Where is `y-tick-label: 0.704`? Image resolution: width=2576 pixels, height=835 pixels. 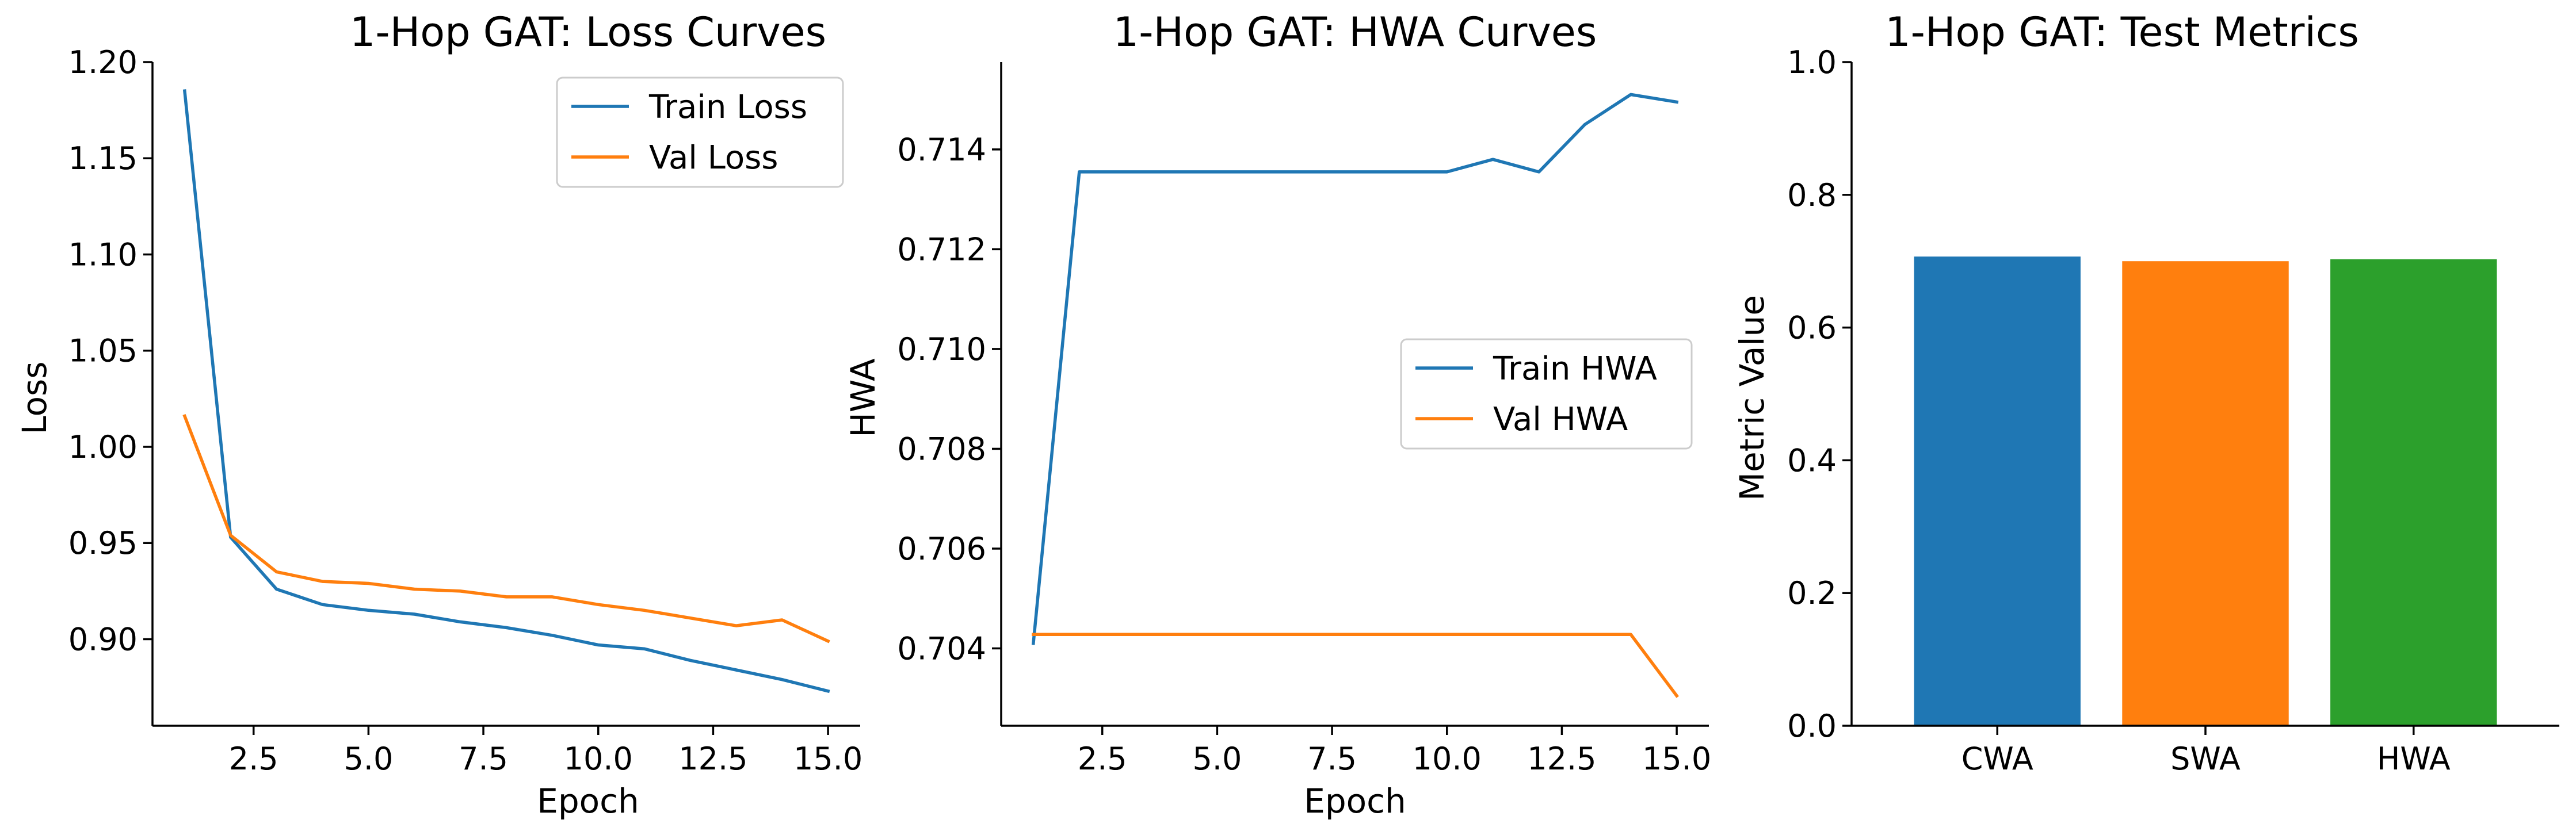 y-tick-label: 0.704 is located at coordinates (941, 649).